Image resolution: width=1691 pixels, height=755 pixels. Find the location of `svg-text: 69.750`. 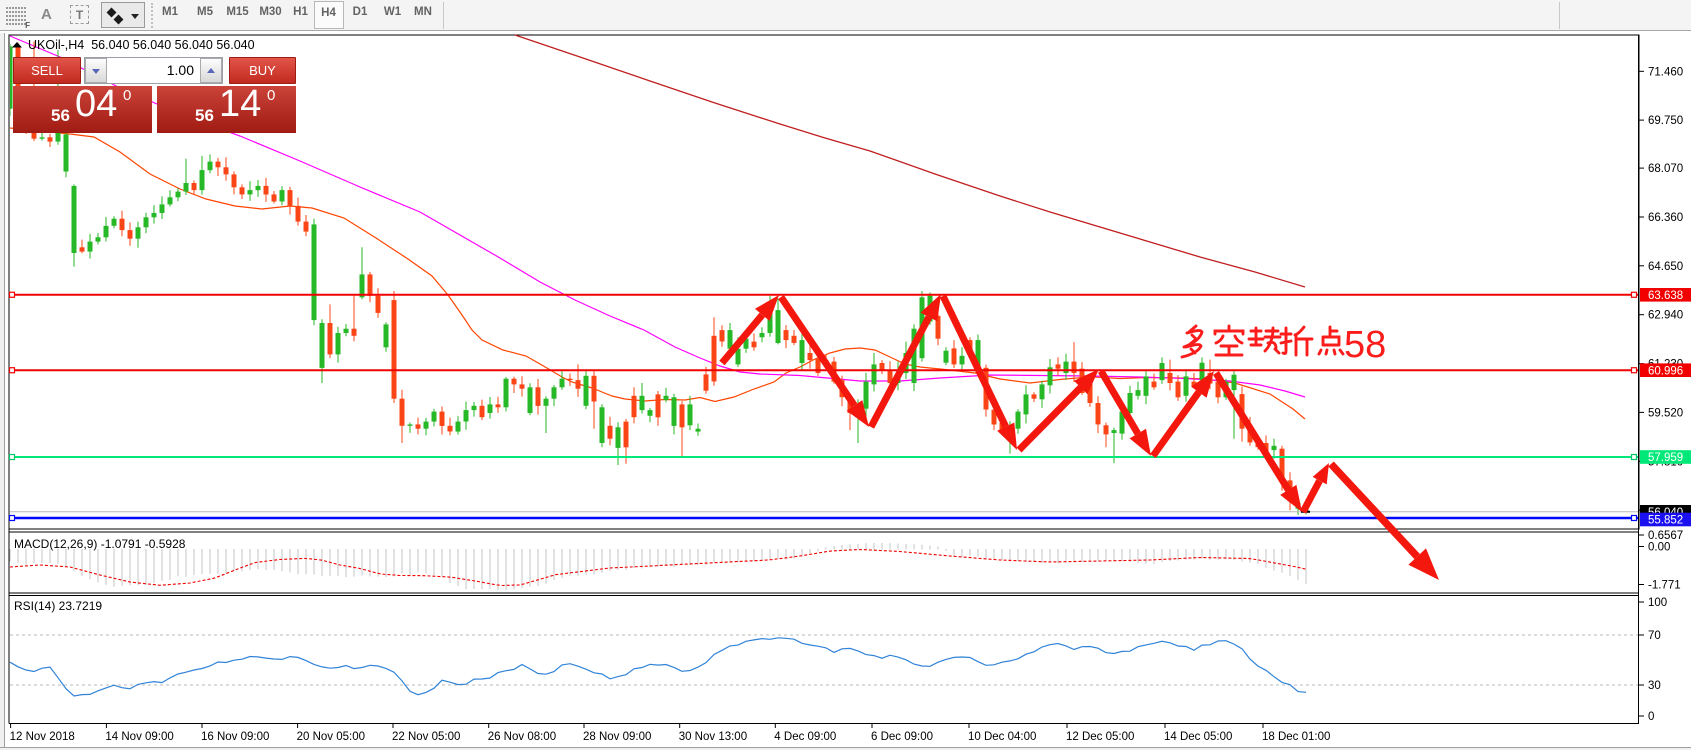

svg-text: 69.750 is located at coordinates (1665, 121).